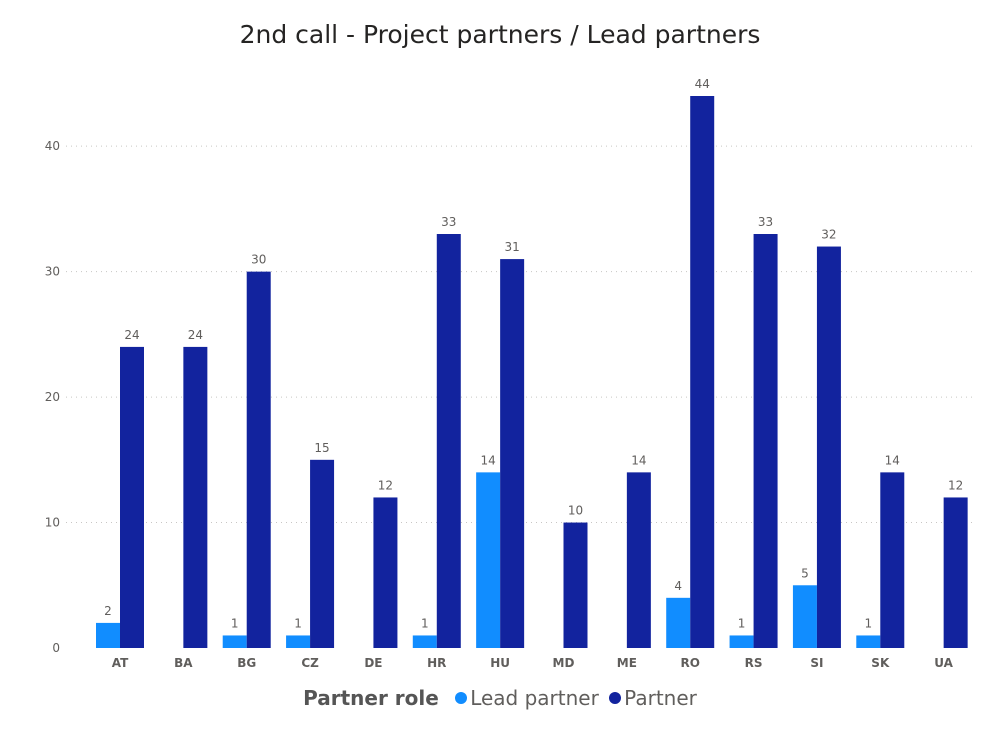  I want to click on x-tick-label-ba: BA, so click(183, 663).